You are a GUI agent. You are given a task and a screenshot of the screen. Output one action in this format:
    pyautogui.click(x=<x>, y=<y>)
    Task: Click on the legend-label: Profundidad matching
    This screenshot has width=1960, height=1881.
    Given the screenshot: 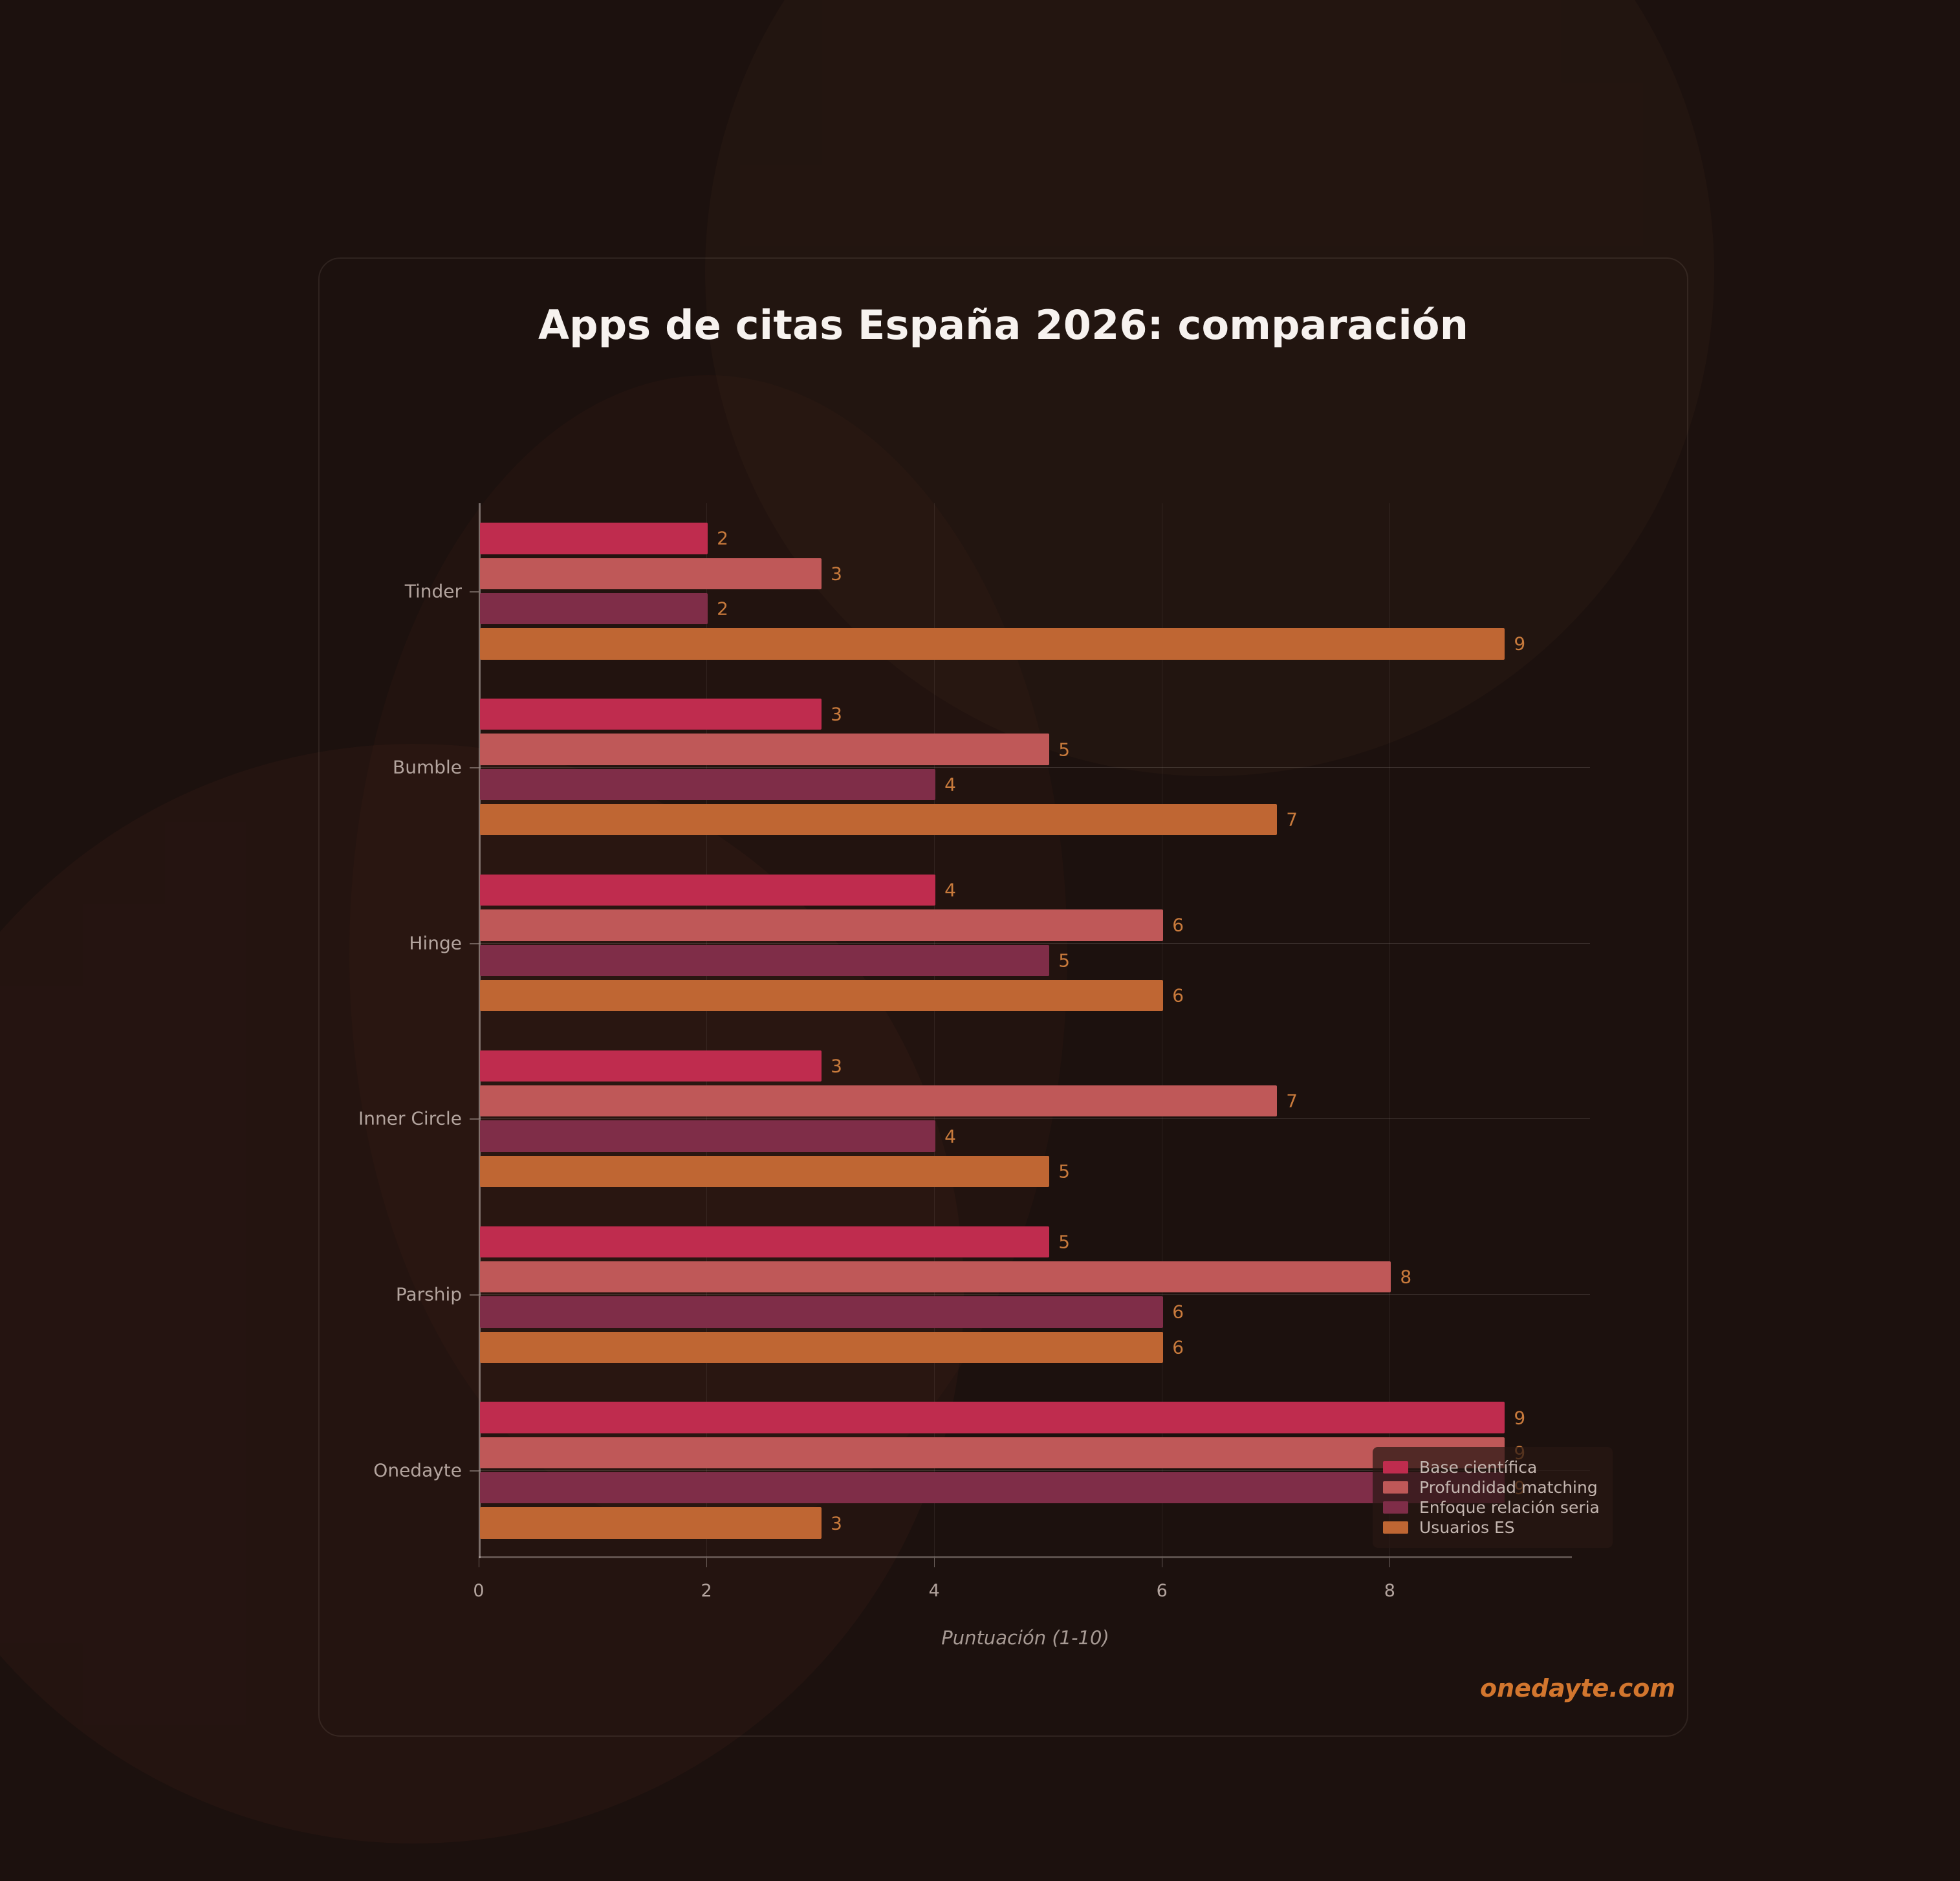 What is the action you would take?
    pyautogui.click(x=1508, y=1487)
    